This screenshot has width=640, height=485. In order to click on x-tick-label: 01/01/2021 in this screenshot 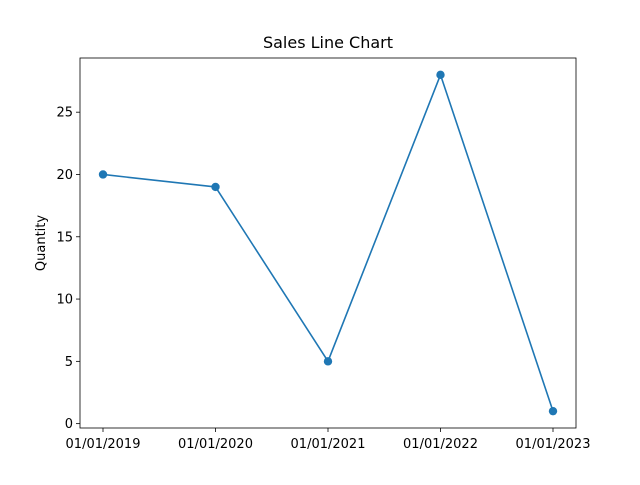, I will do `click(328, 444)`.